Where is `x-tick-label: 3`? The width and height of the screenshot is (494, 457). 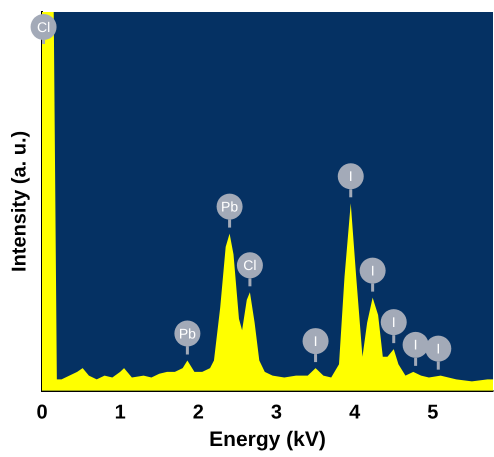 x-tick-label: 3 is located at coordinates (276, 412).